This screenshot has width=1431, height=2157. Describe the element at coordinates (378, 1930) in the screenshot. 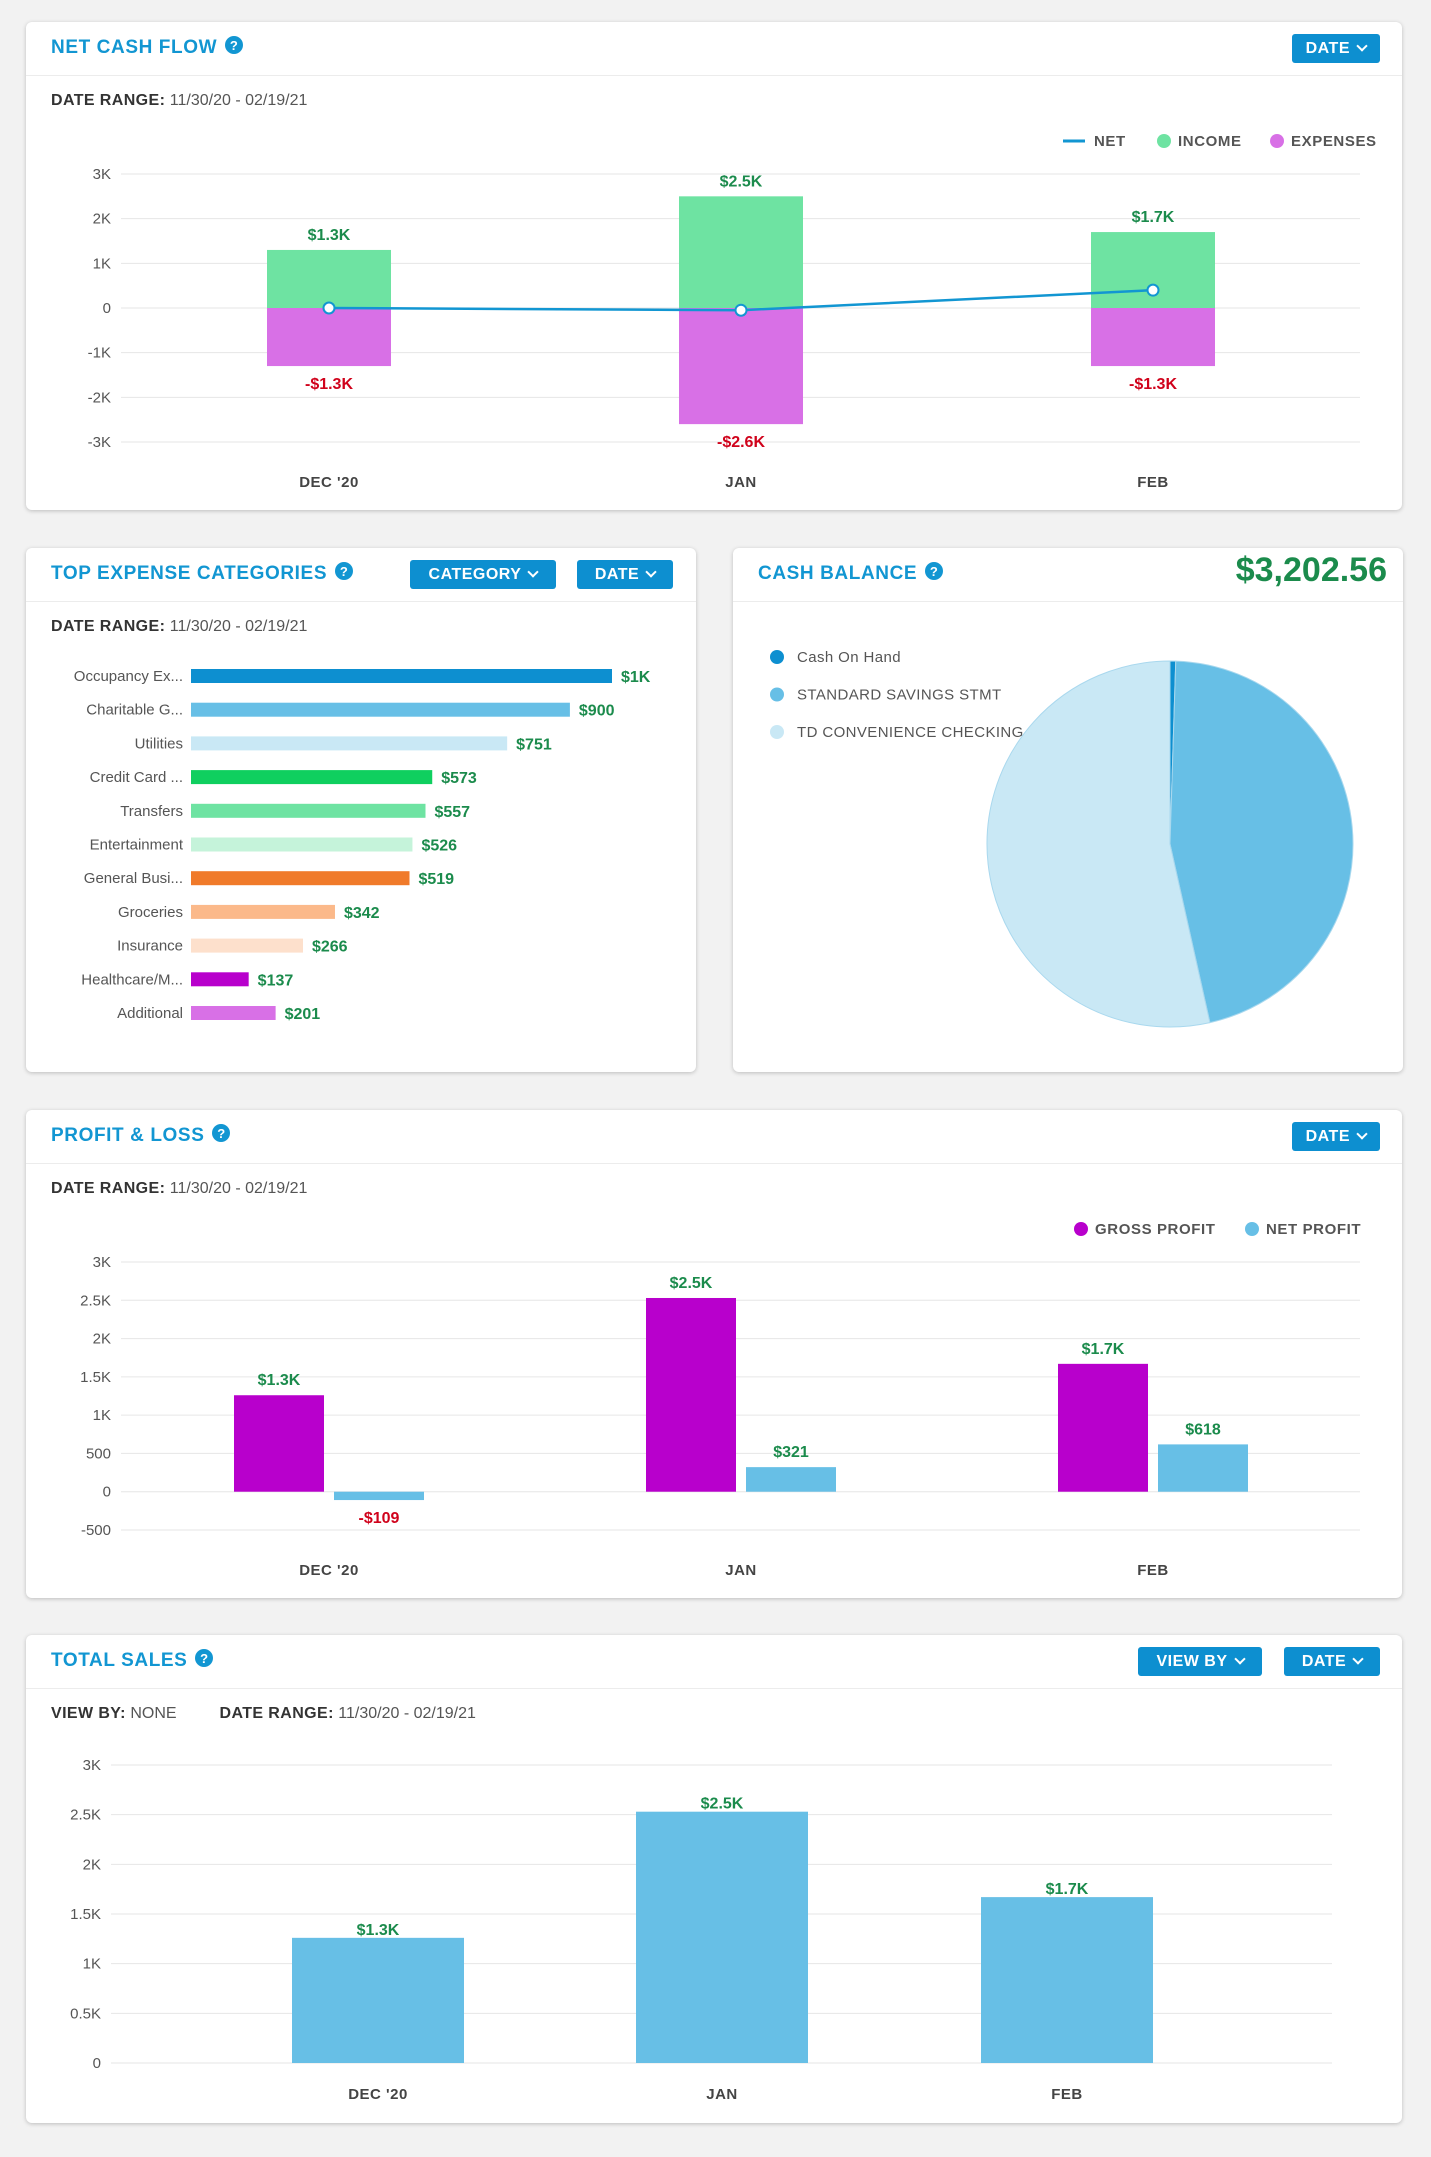

I see `sales-data-label: $1.3K` at that location.